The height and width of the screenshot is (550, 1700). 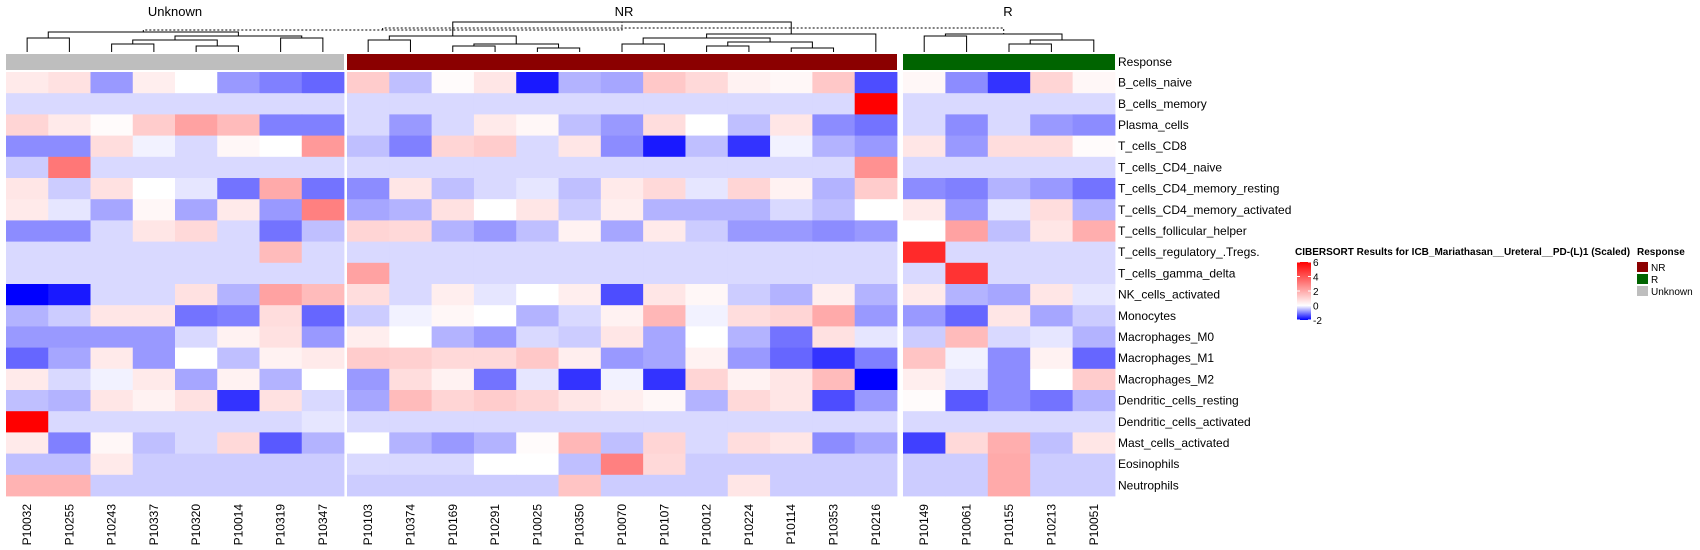 I want to click on row-label: Neutrophils, so click(x=1148, y=485).